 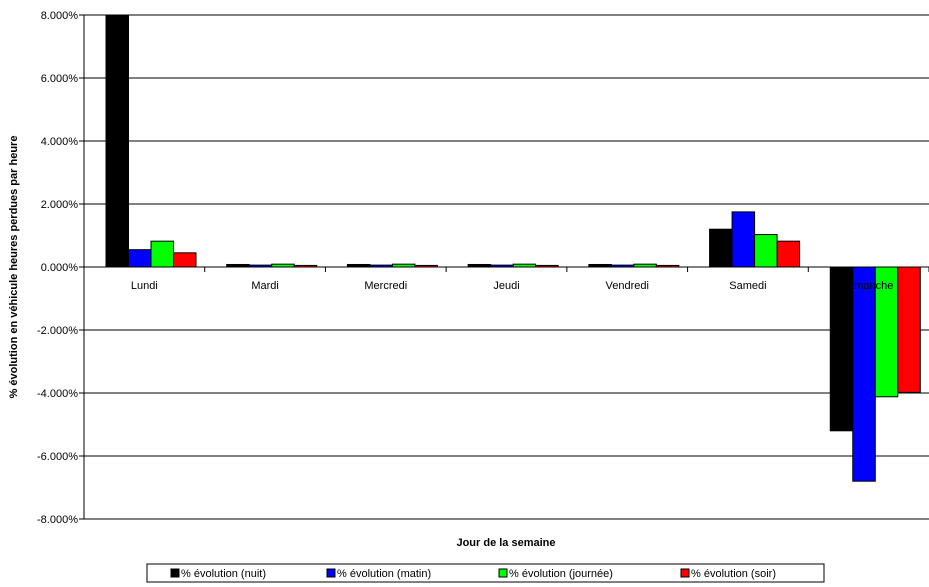 What do you see at coordinates (60, 79) in the screenshot?
I see `y-tick-label: 6.000%` at bounding box center [60, 79].